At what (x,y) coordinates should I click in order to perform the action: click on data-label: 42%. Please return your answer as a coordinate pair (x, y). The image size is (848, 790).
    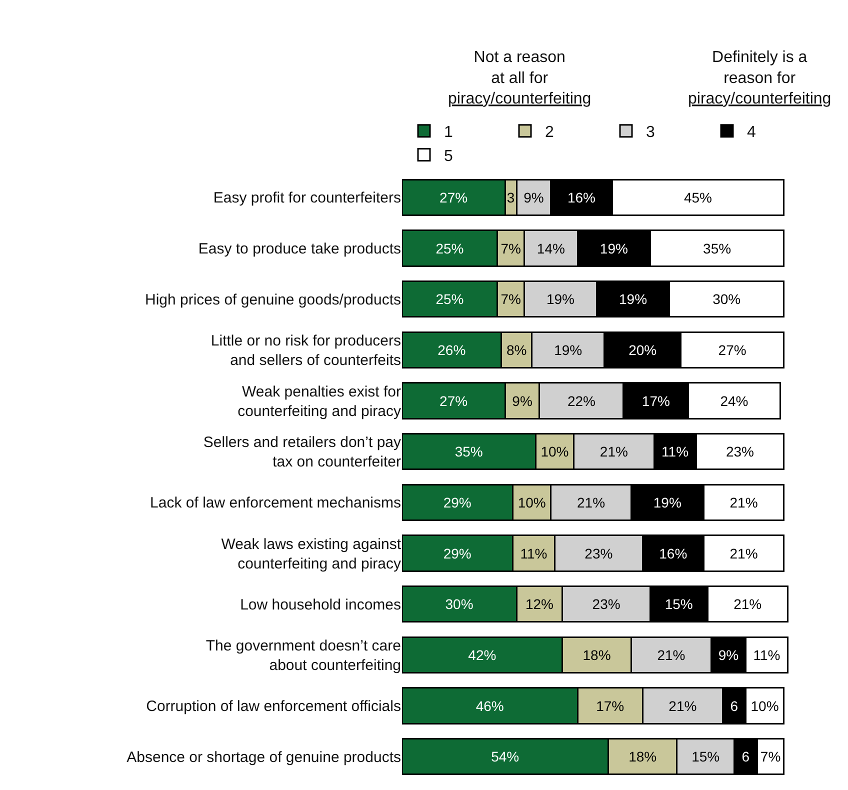
    Looking at the image, I should click on (482, 654).